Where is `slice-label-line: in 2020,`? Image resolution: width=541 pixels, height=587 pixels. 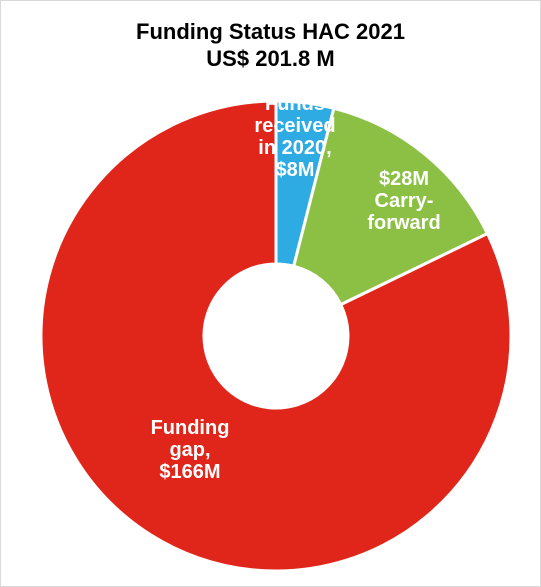
slice-label-line: in 2020, is located at coordinates (294, 148).